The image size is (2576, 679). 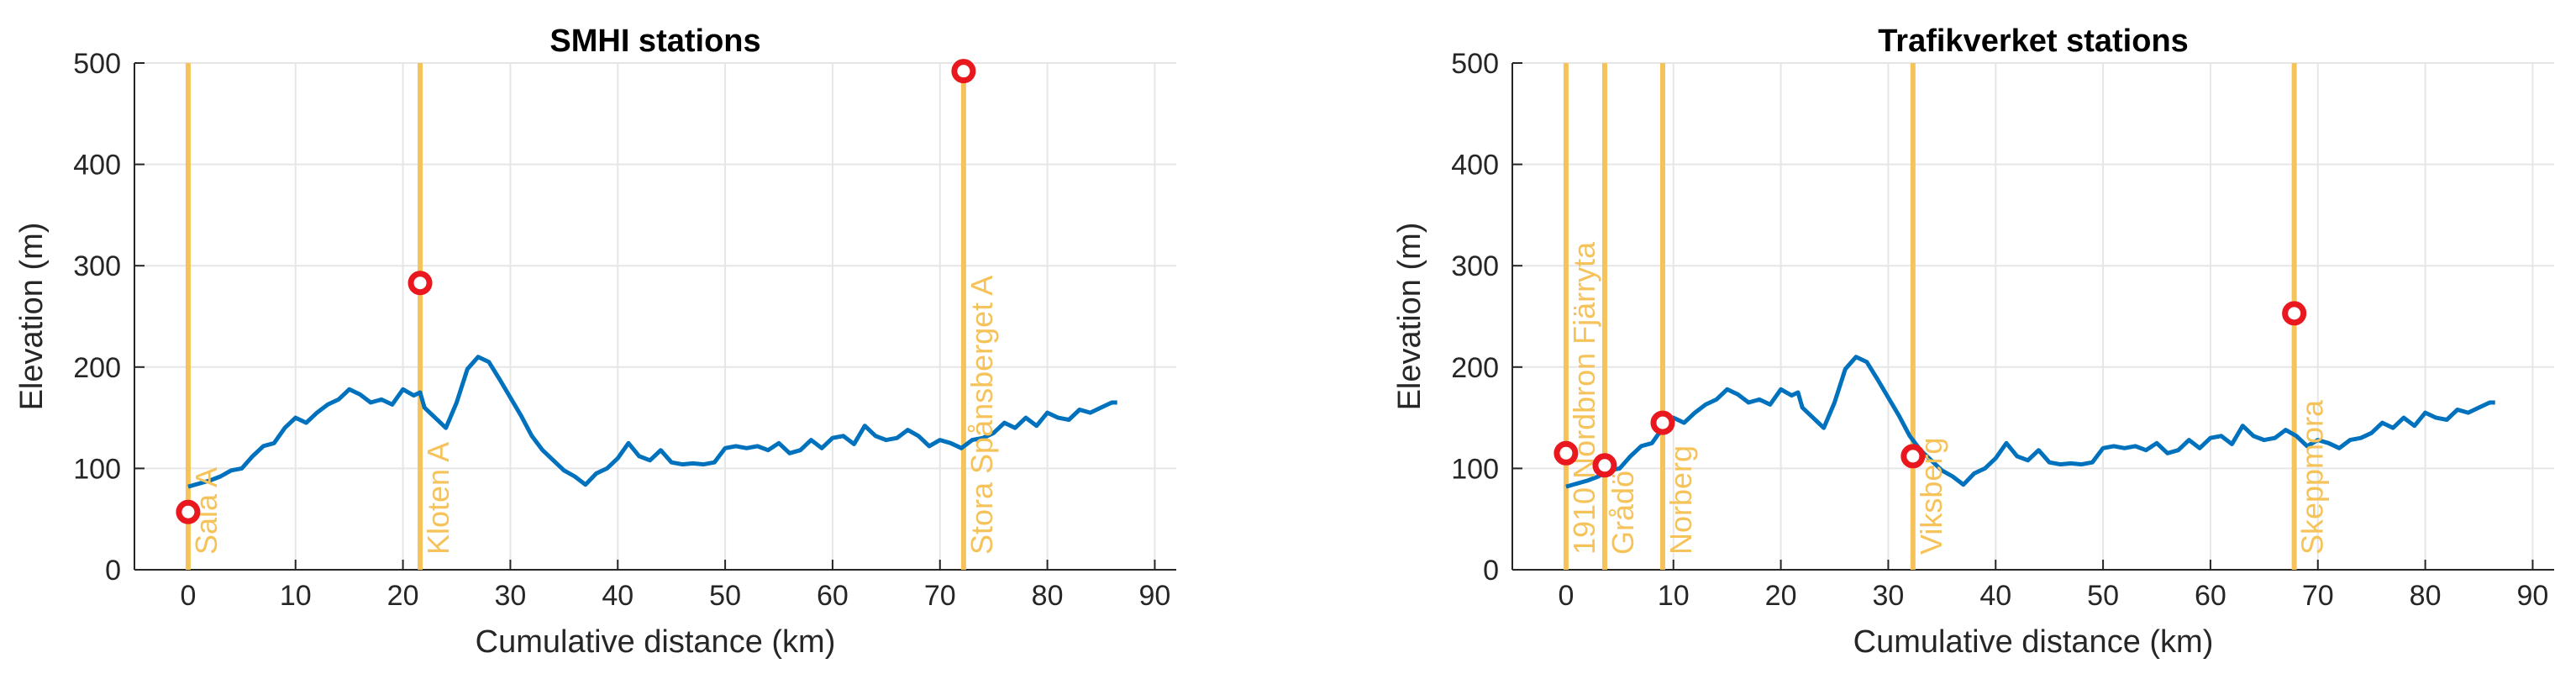 What do you see at coordinates (438, 498) in the screenshot?
I see `station-label: Kloten A` at bounding box center [438, 498].